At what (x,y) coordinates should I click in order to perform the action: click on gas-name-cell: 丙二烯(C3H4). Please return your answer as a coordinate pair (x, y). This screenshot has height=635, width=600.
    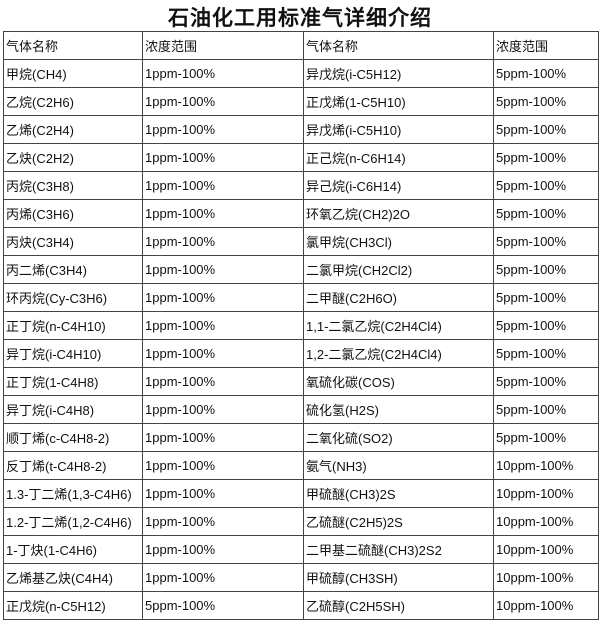
    Looking at the image, I should click on (73, 269).